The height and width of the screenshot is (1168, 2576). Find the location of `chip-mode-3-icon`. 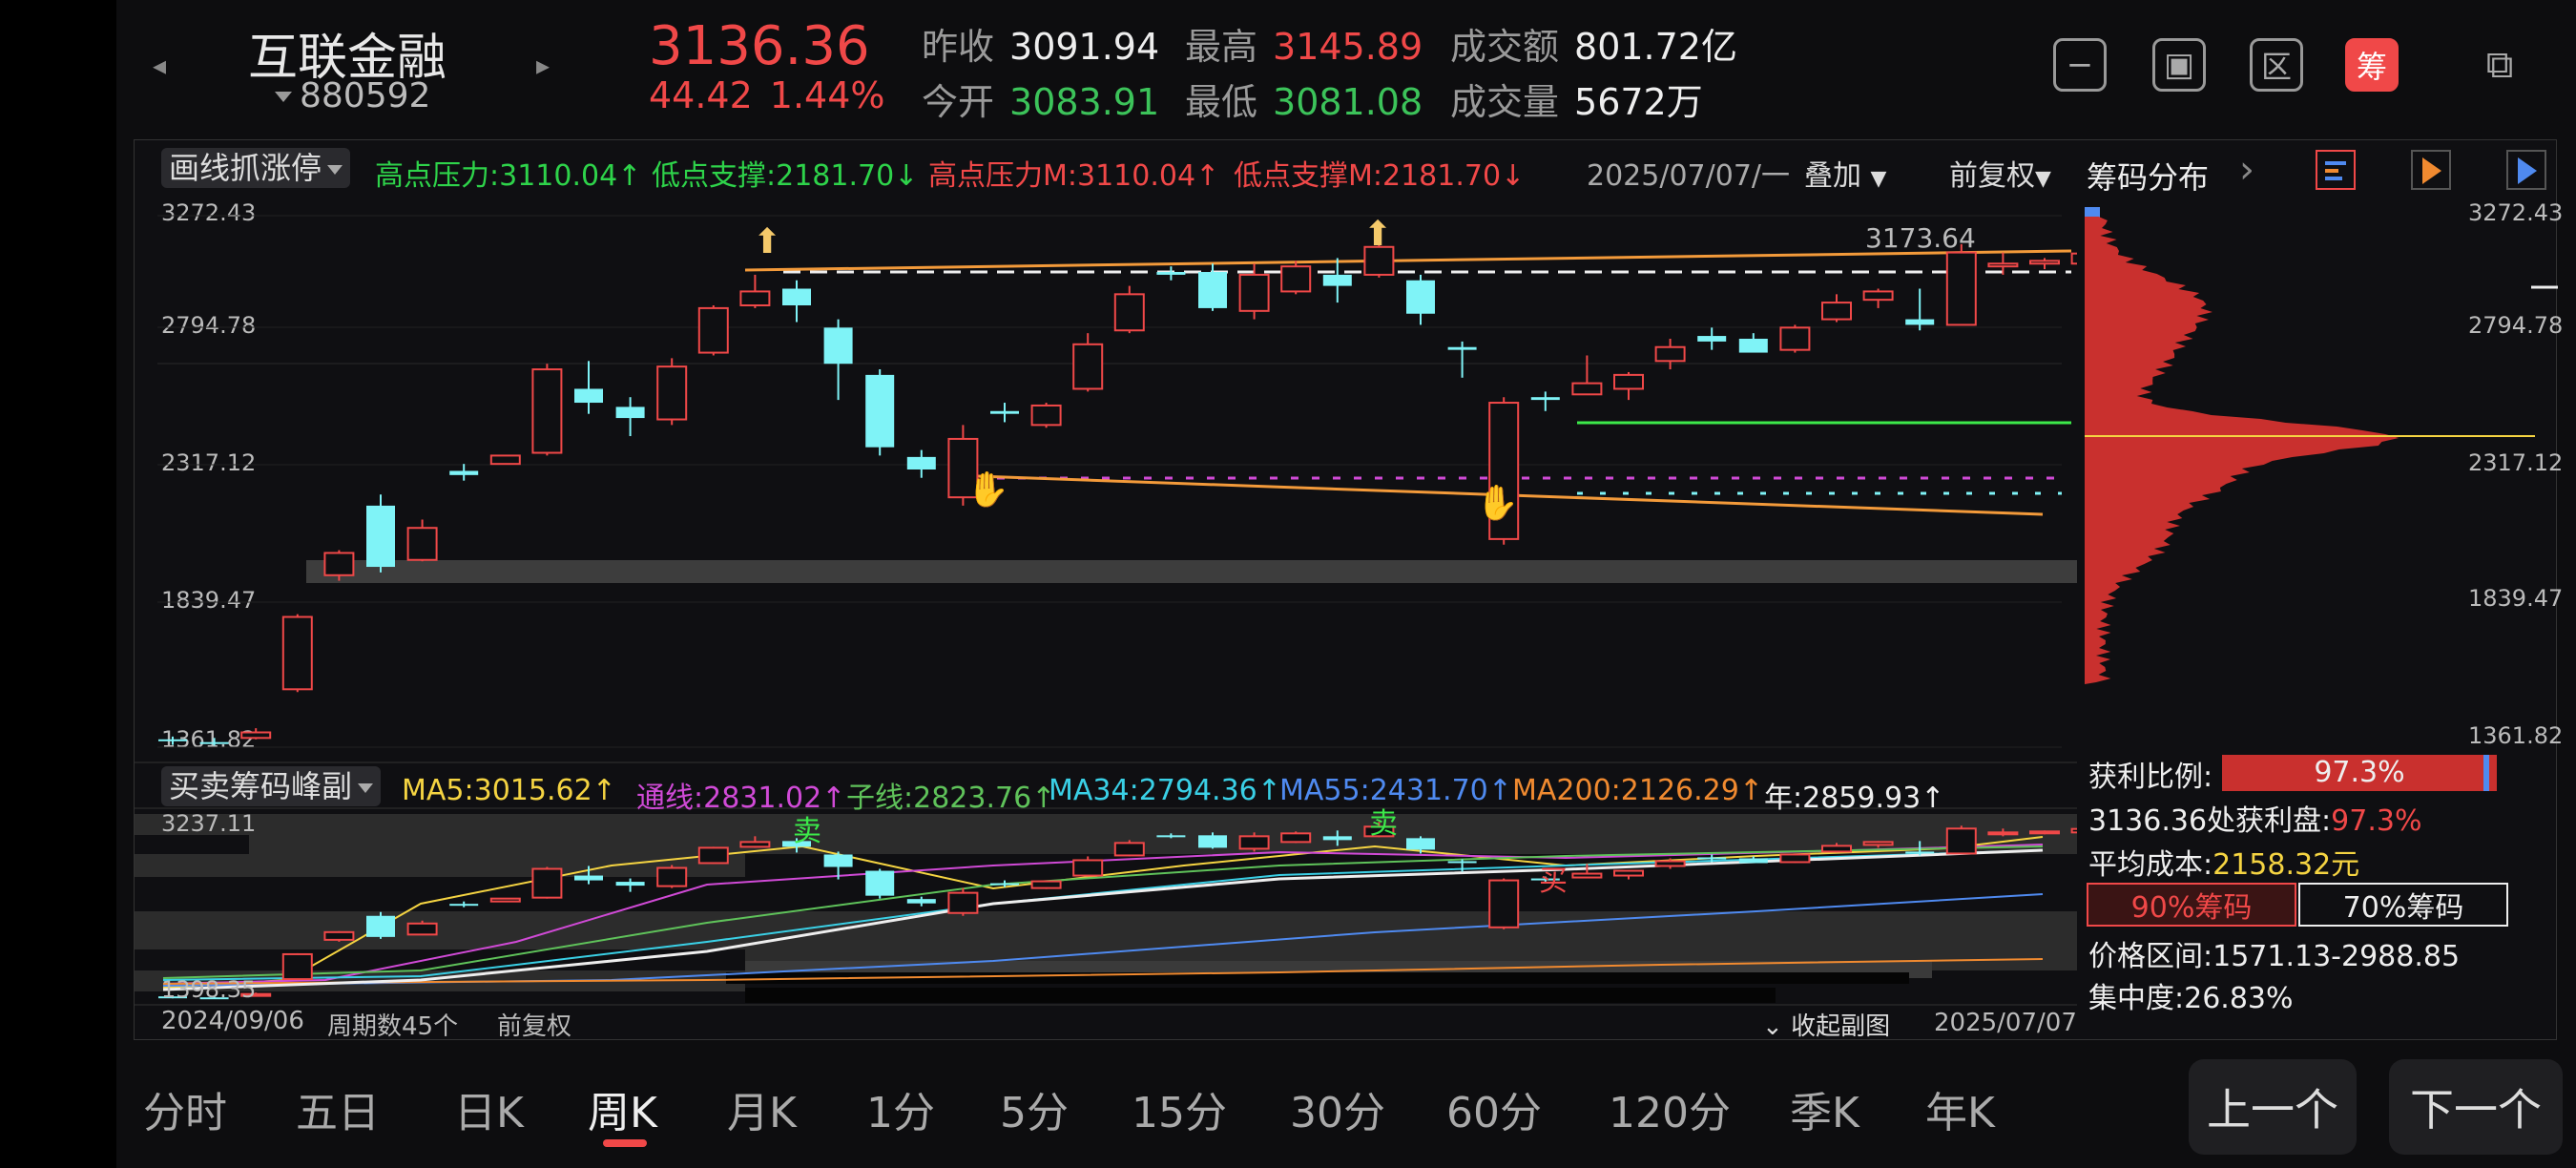

chip-mode-3-icon is located at coordinates (2526, 170).